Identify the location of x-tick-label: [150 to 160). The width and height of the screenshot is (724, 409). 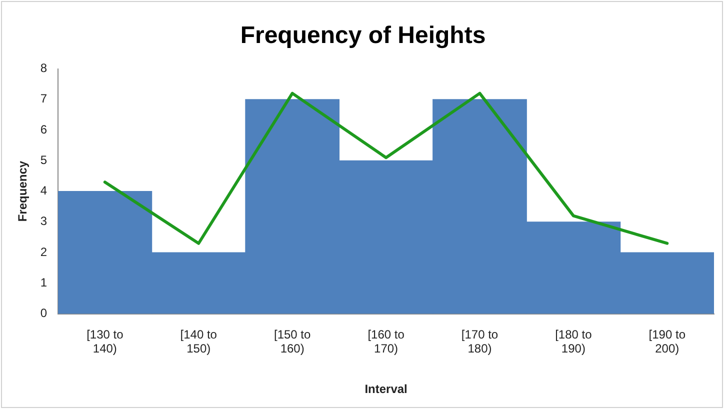
(293, 341).